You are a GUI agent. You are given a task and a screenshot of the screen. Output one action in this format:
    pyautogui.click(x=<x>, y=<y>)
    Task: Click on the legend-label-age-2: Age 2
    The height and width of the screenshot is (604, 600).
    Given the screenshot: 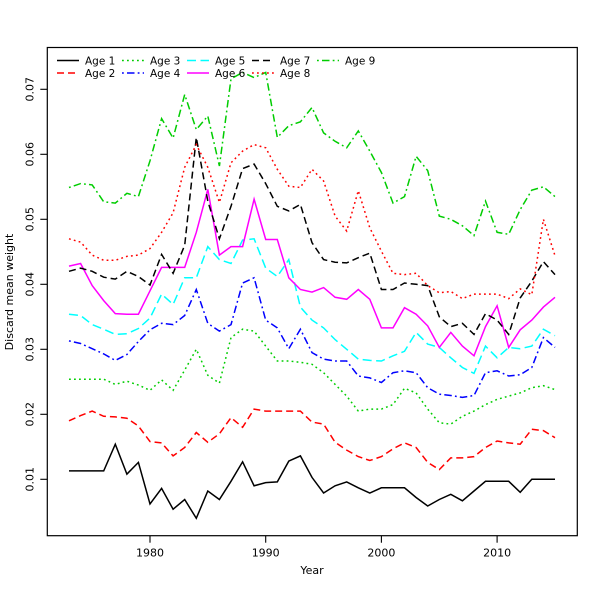 What is the action you would take?
    pyautogui.click(x=100, y=74)
    